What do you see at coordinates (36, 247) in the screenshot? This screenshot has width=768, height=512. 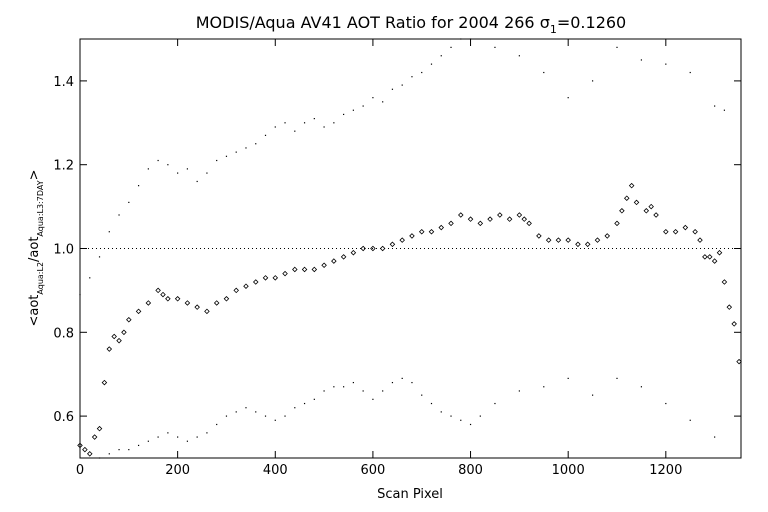 I see `y-axis-label: <aotAqua:L2/aotAqua:L3:7DAY>` at bounding box center [36, 247].